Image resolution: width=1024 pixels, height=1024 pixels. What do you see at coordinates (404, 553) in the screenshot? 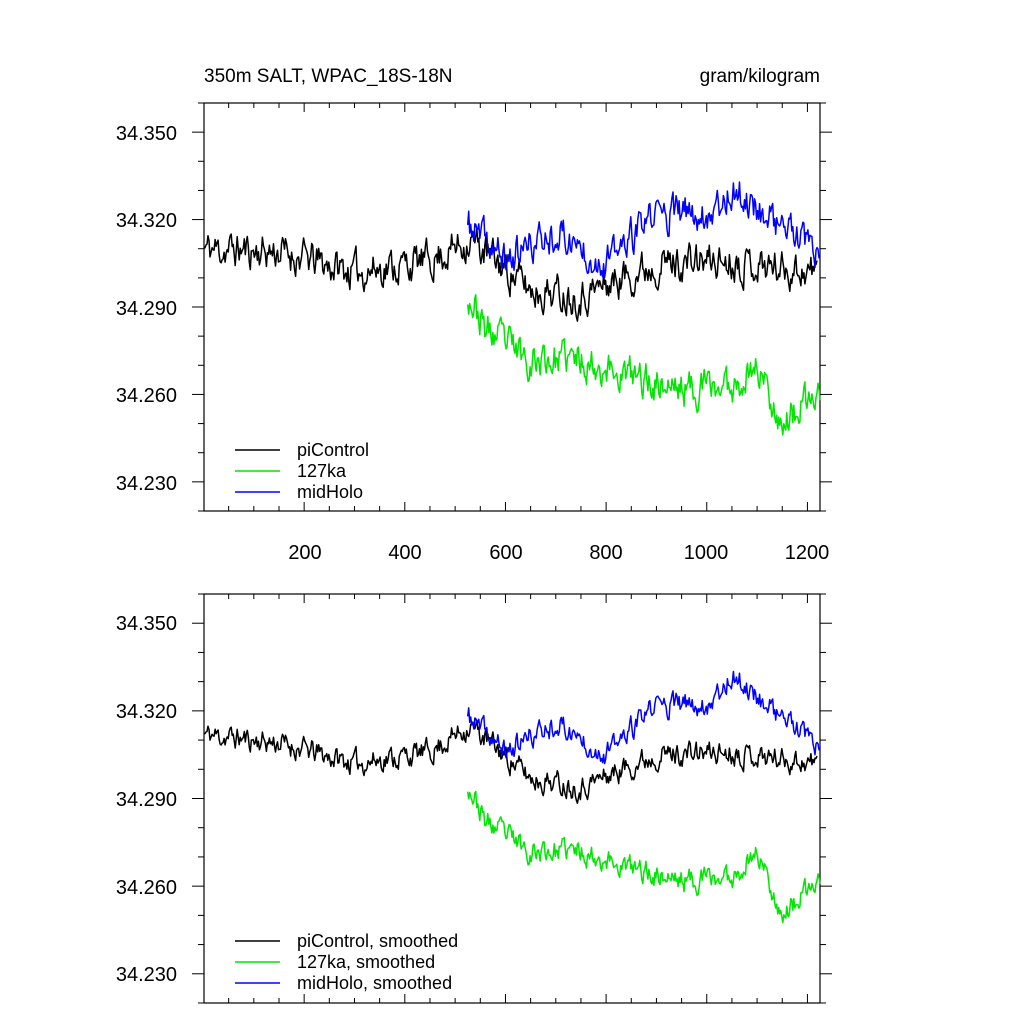
I see `x-tick-label: 400` at bounding box center [404, 553].